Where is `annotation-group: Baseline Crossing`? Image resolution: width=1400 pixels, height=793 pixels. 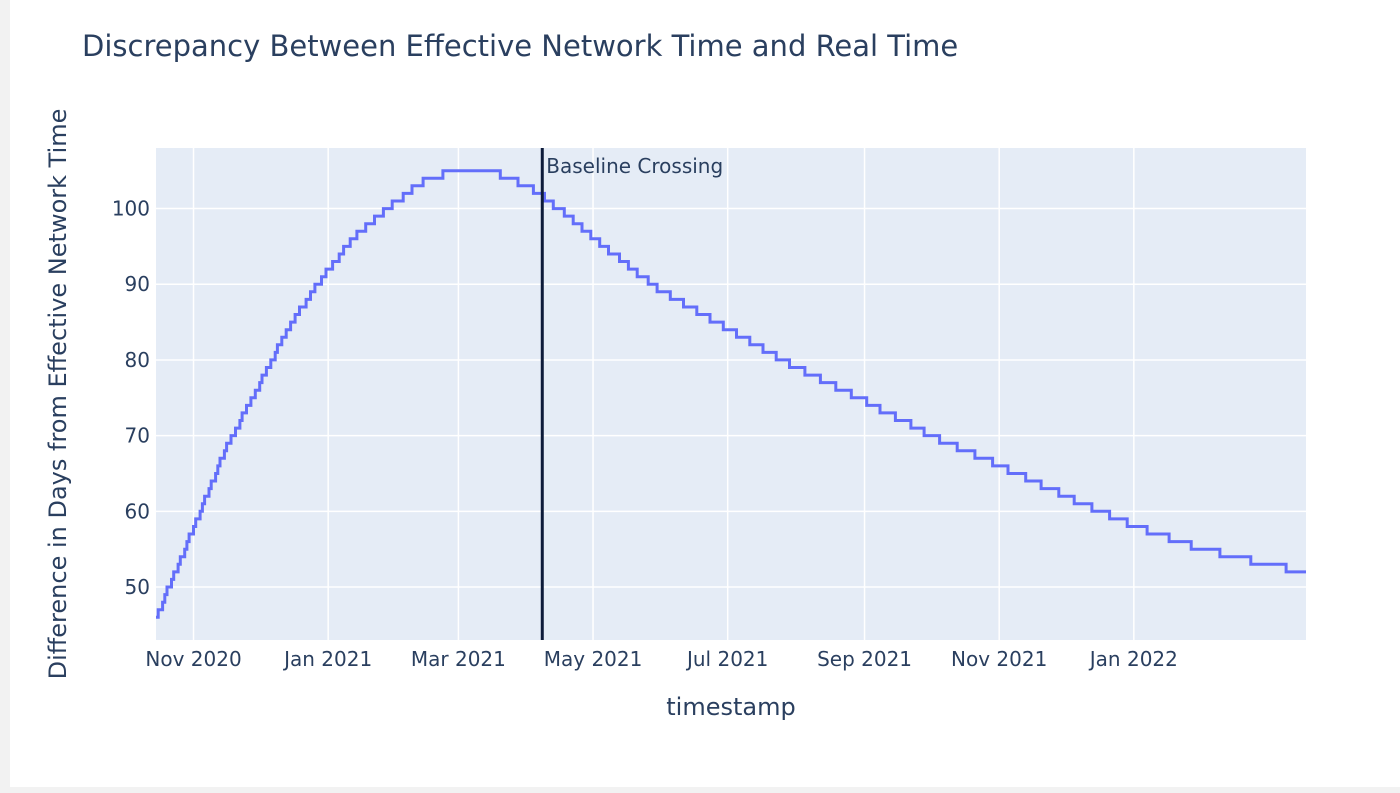
annotation-group: Baseline Crossing is located at coordinates (631, 394).